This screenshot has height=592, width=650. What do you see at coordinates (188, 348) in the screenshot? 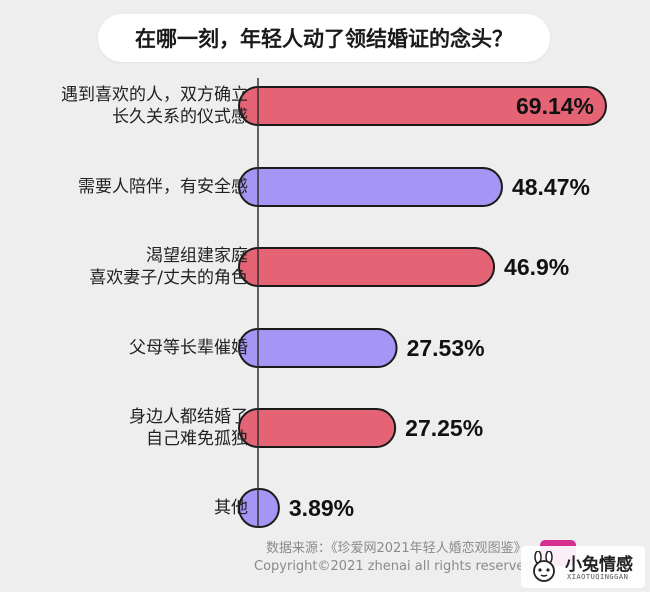
I see `category-label-3-0: 父母等长辈催婚` at bounding box center [188, 348].